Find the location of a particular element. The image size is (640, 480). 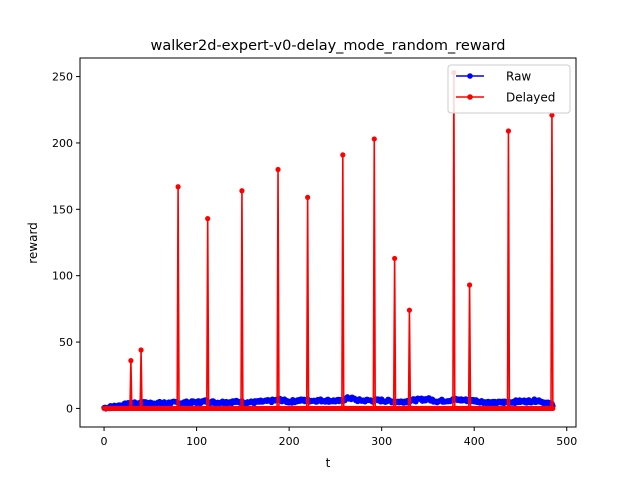

x-tick-label: 500 is located at coordinates (566, 441).